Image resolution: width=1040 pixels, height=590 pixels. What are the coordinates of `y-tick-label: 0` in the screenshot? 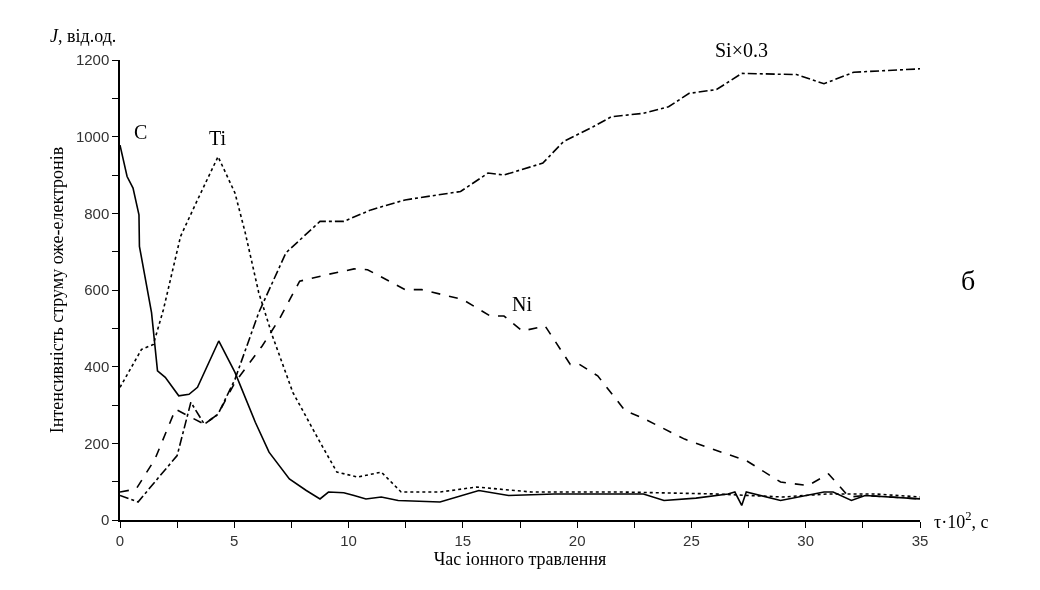 It's located at (105, 520).